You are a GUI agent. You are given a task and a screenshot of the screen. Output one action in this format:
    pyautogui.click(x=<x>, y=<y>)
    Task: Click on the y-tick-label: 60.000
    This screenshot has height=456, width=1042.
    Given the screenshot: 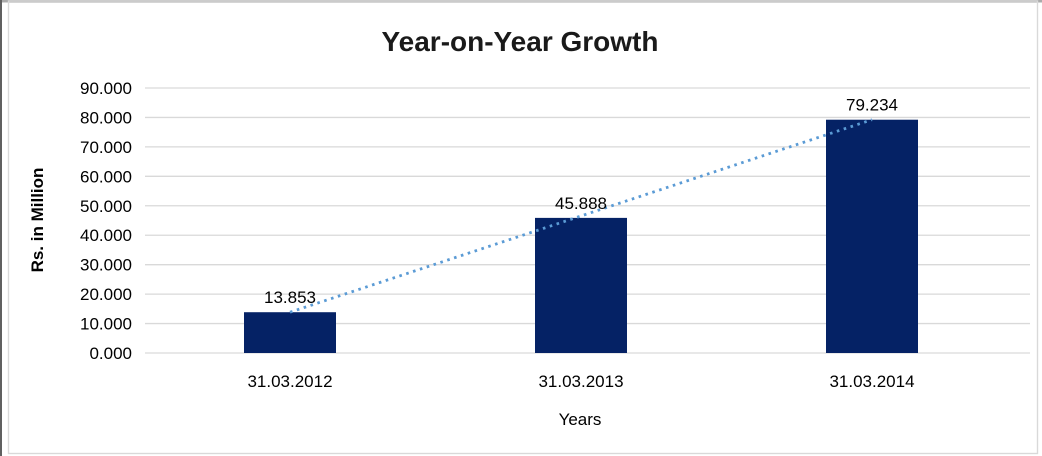 What is the action you would take?
    pyautogui.click(x=106, y=176)
    